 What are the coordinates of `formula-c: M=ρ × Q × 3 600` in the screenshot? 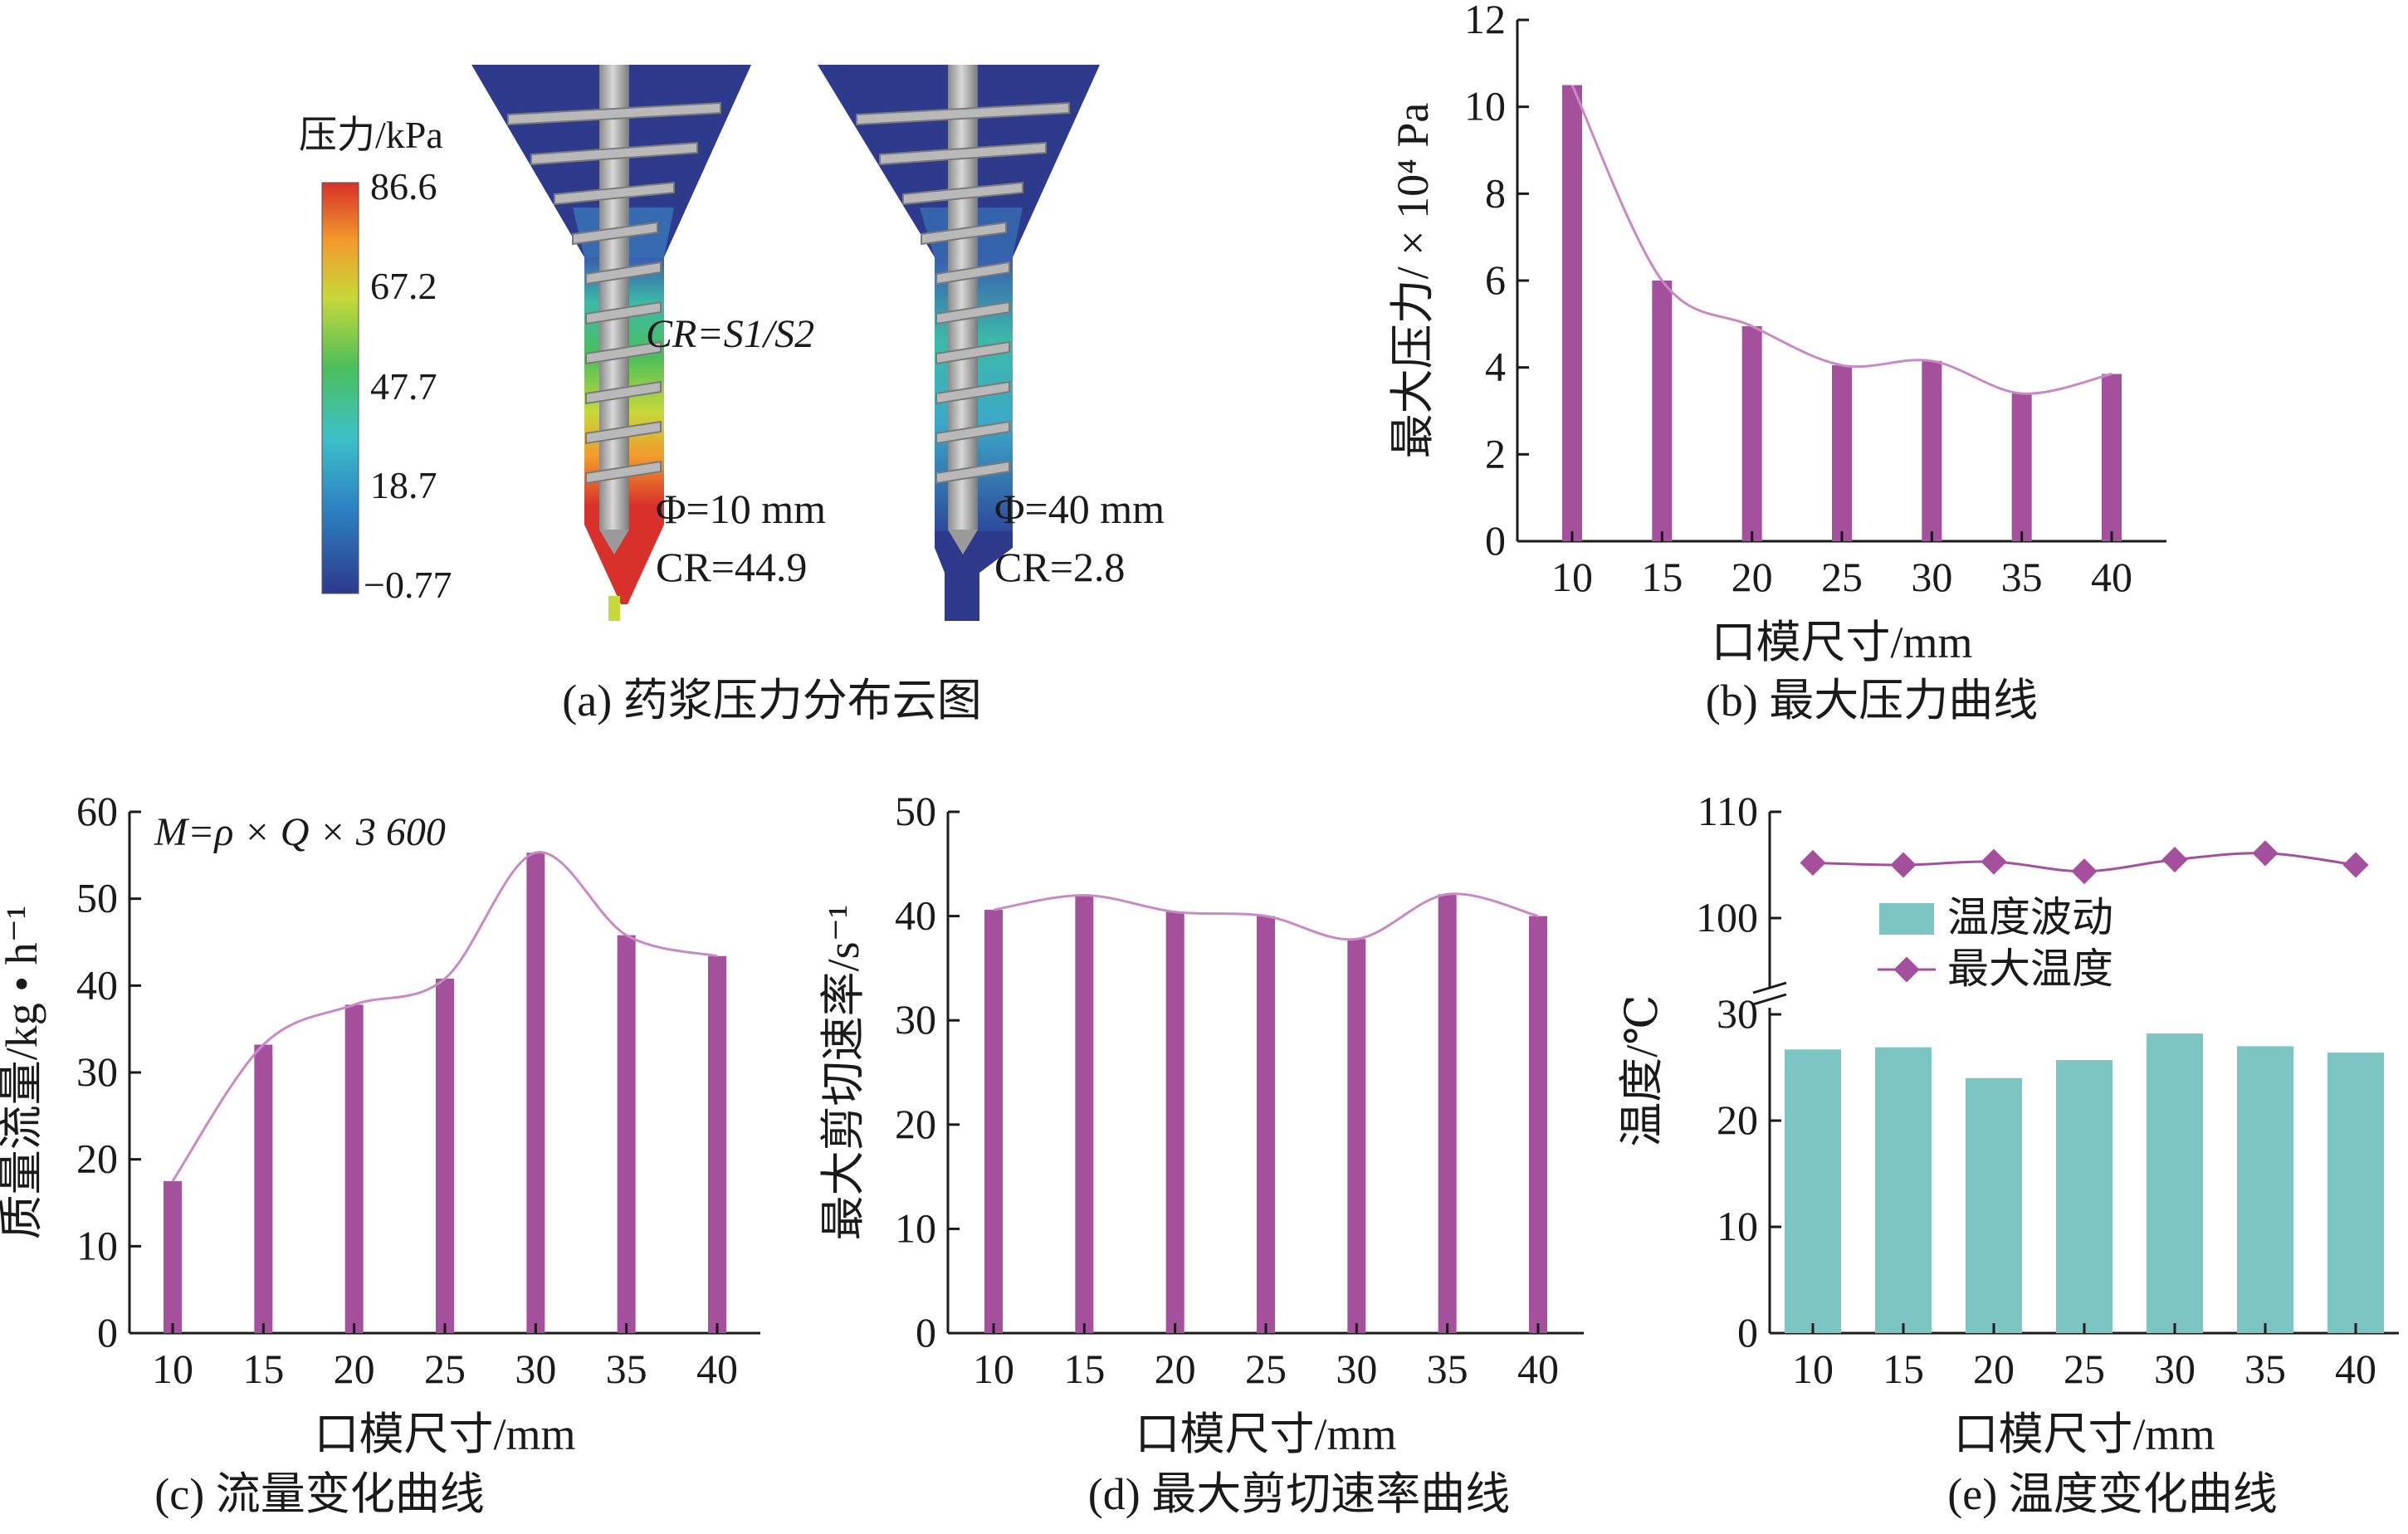 It's located at (300, 832).